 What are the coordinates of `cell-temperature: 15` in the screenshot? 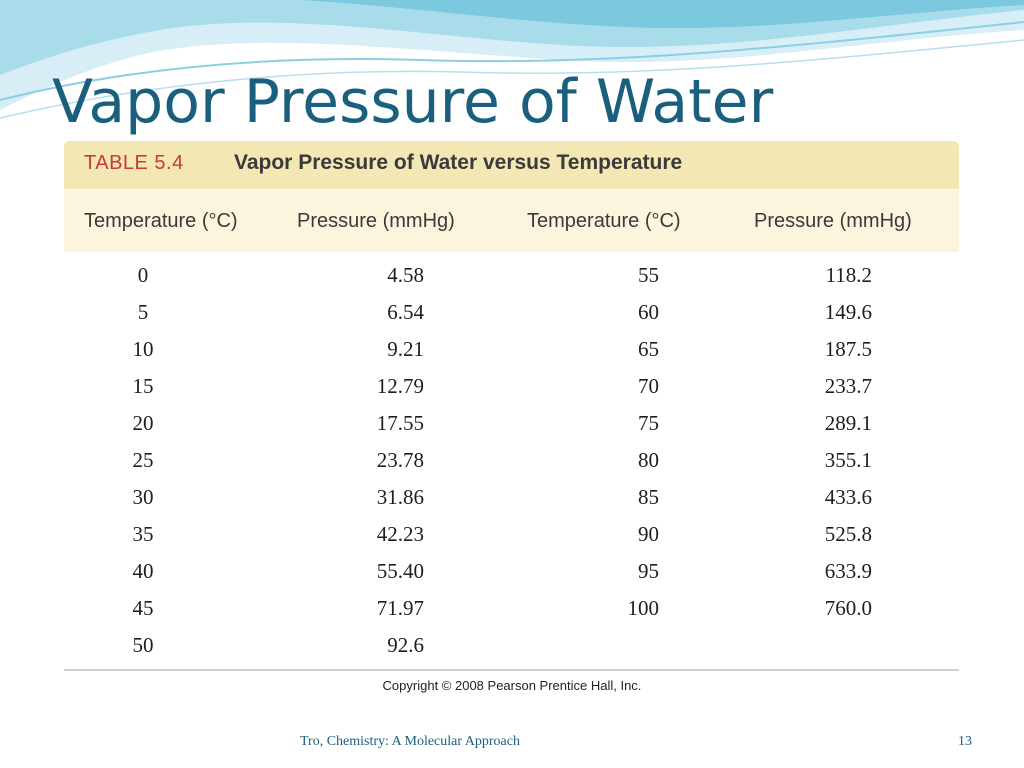 It's located at (143, 386).